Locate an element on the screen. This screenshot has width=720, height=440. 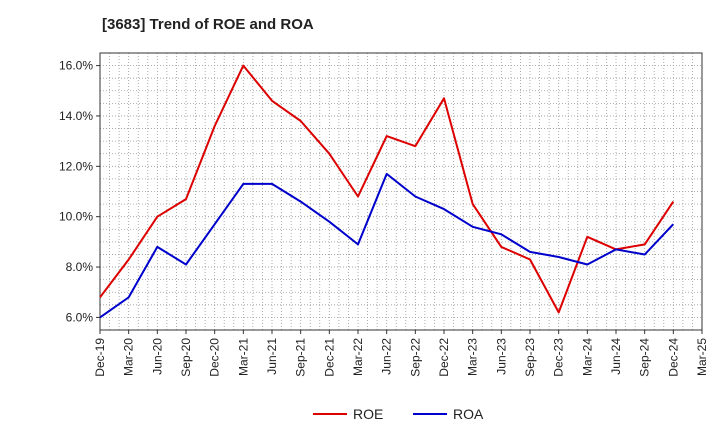
y-tick-label: 6.0% is located at coordinates (80, 317).